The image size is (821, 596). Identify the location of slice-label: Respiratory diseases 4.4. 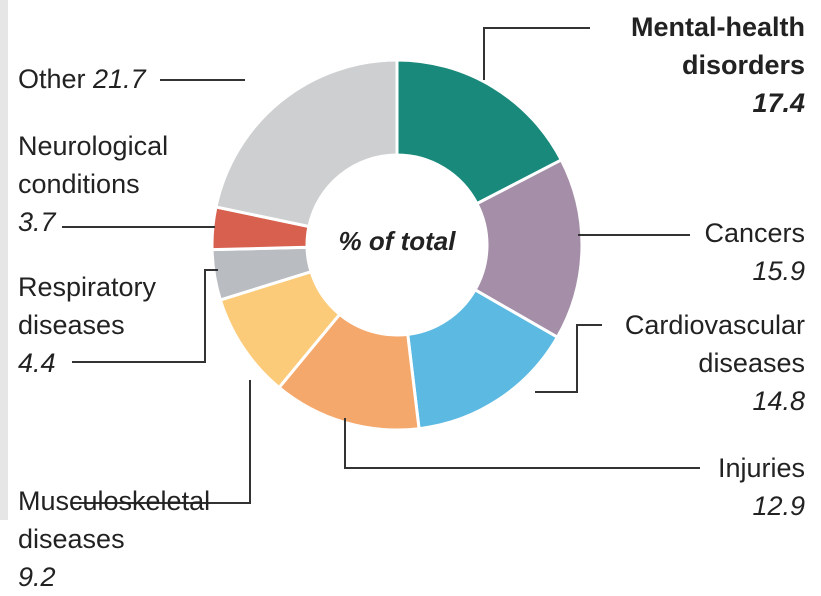
(103, 325).